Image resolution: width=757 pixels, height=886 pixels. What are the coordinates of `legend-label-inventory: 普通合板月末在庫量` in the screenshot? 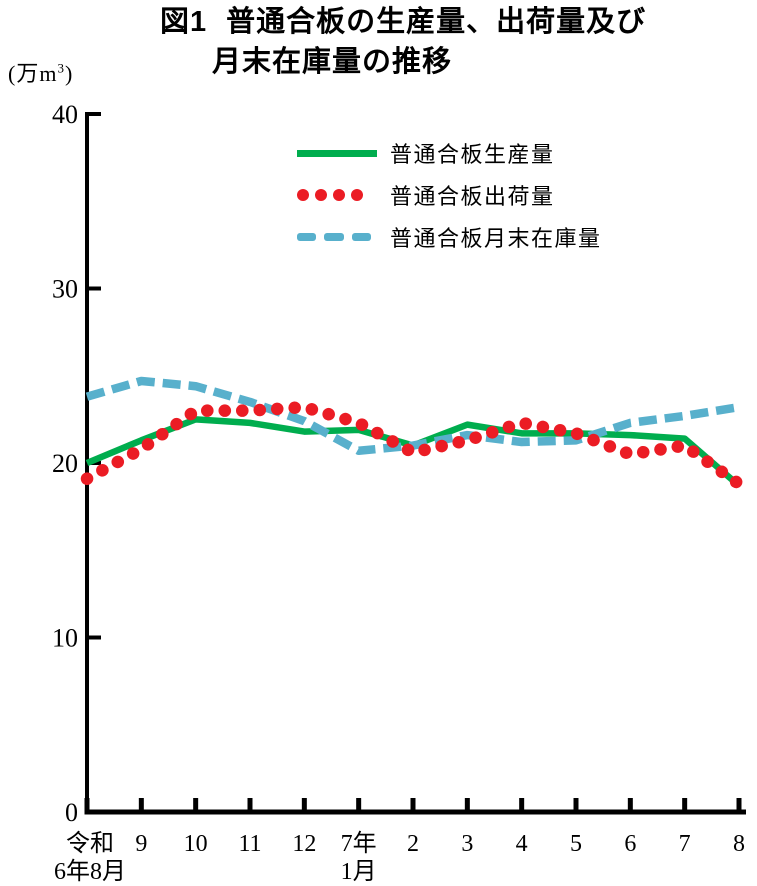 It's located at (496, 238).